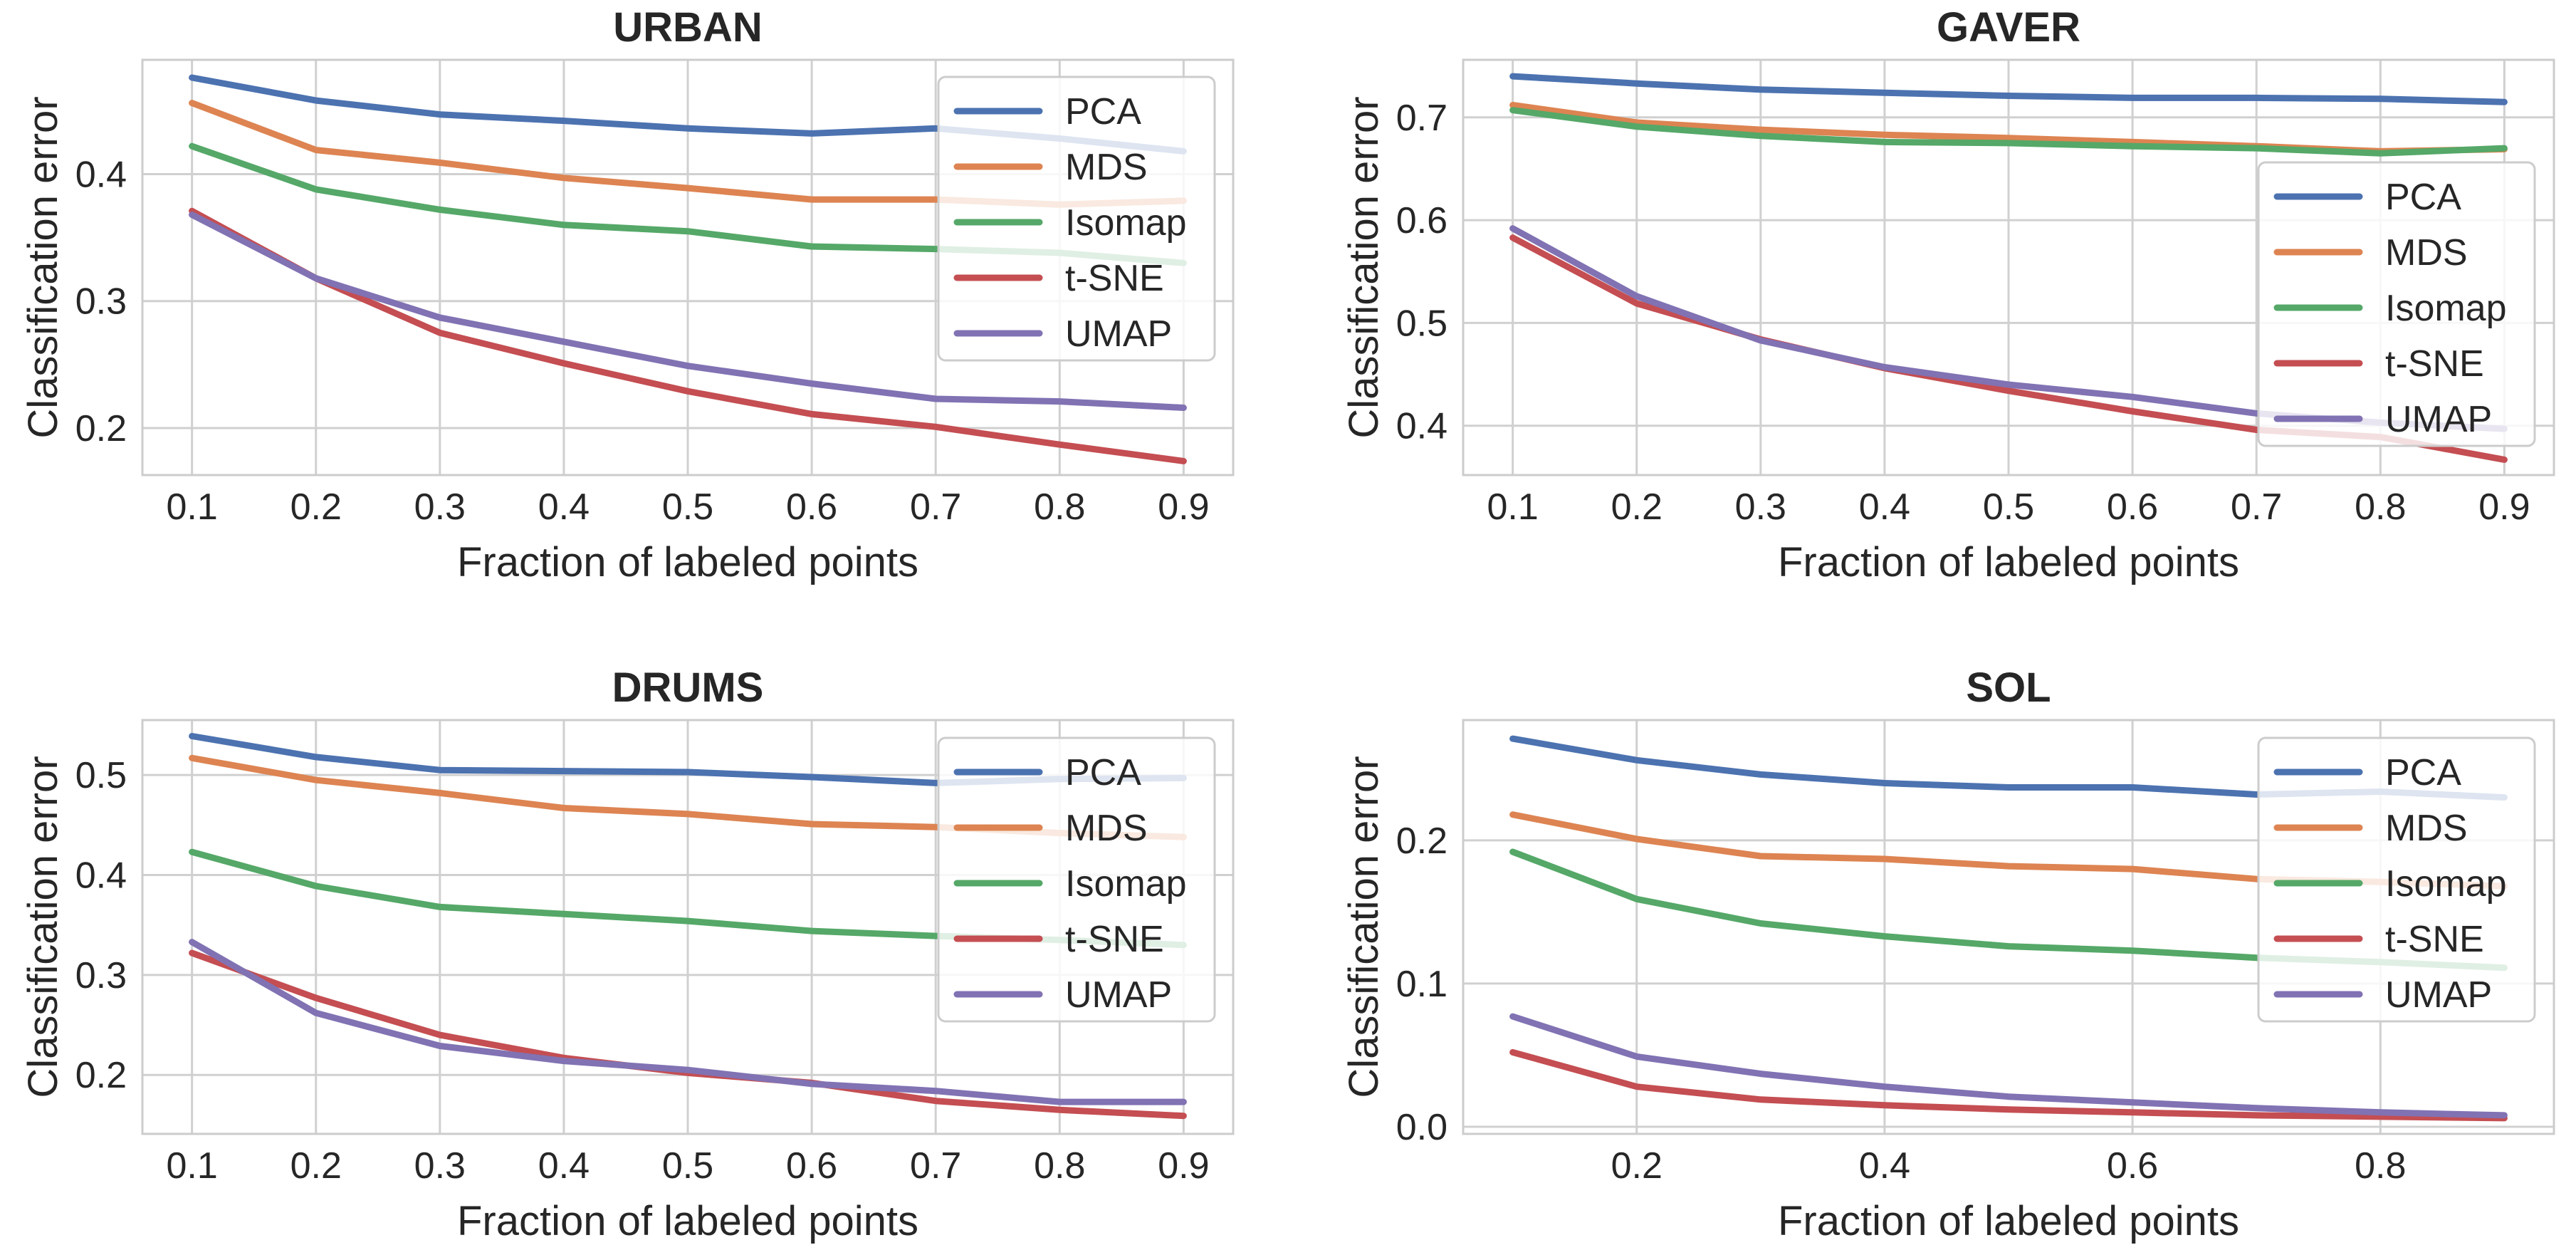  Describe the element at coordinates (687, 27) in the screenshot. I see `panel-title: URBAN` at that location.